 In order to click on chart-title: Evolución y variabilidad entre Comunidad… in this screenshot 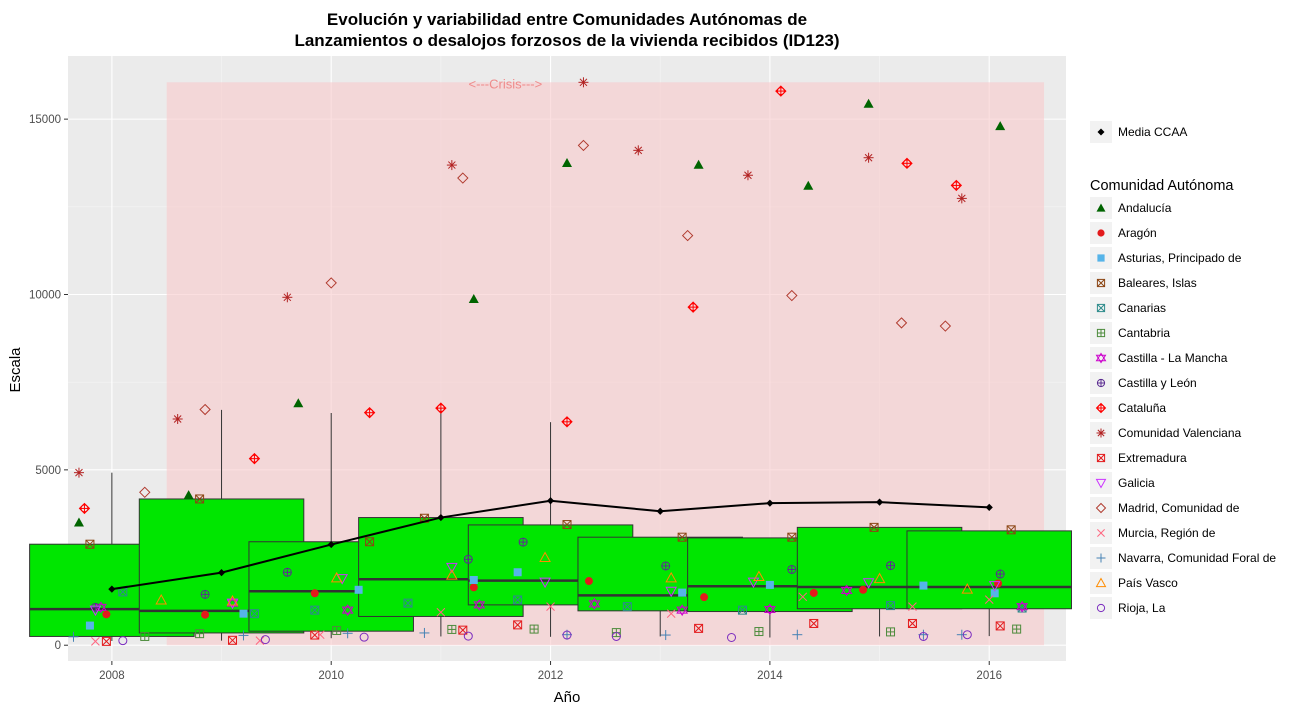, I will do `click(567, 19)`.